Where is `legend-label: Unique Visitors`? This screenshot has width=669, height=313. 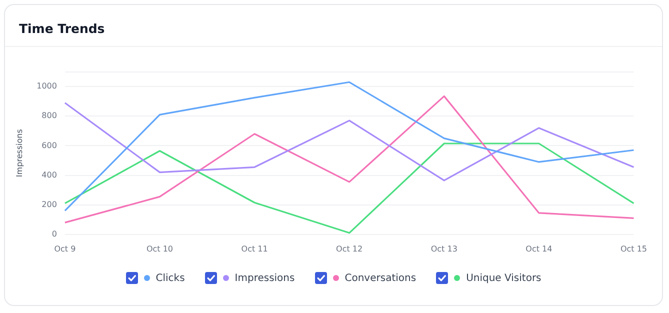 legend-label: Unique Visitors is located at coordinates (504, 278).